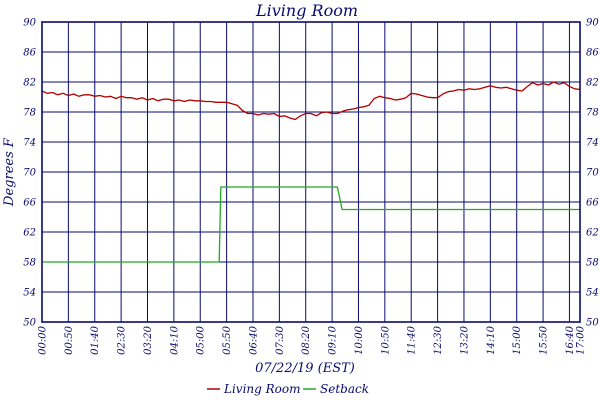 The height and width of the screenshot is (400, 600). I want to click on y-tick-label: 54, so click(29, 293).